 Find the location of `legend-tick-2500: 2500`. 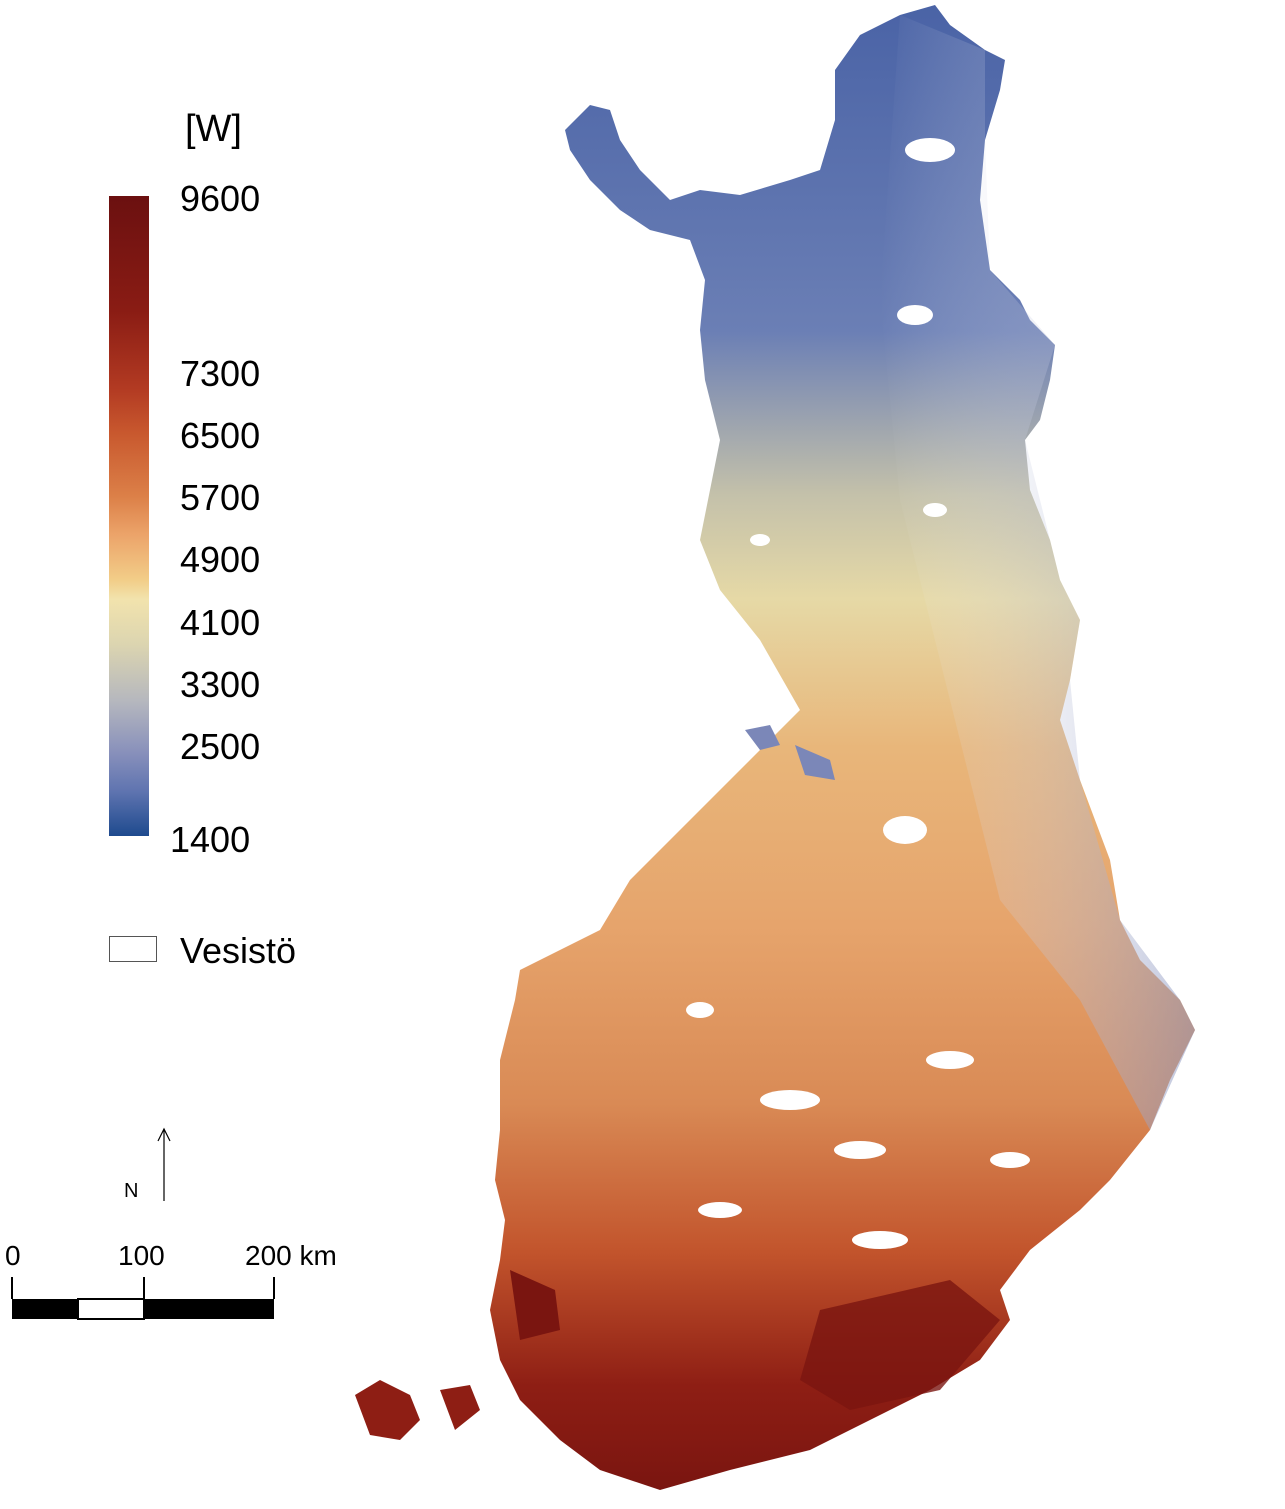

legend-tick-2500: 2500 is located at coordinates (220, 746).